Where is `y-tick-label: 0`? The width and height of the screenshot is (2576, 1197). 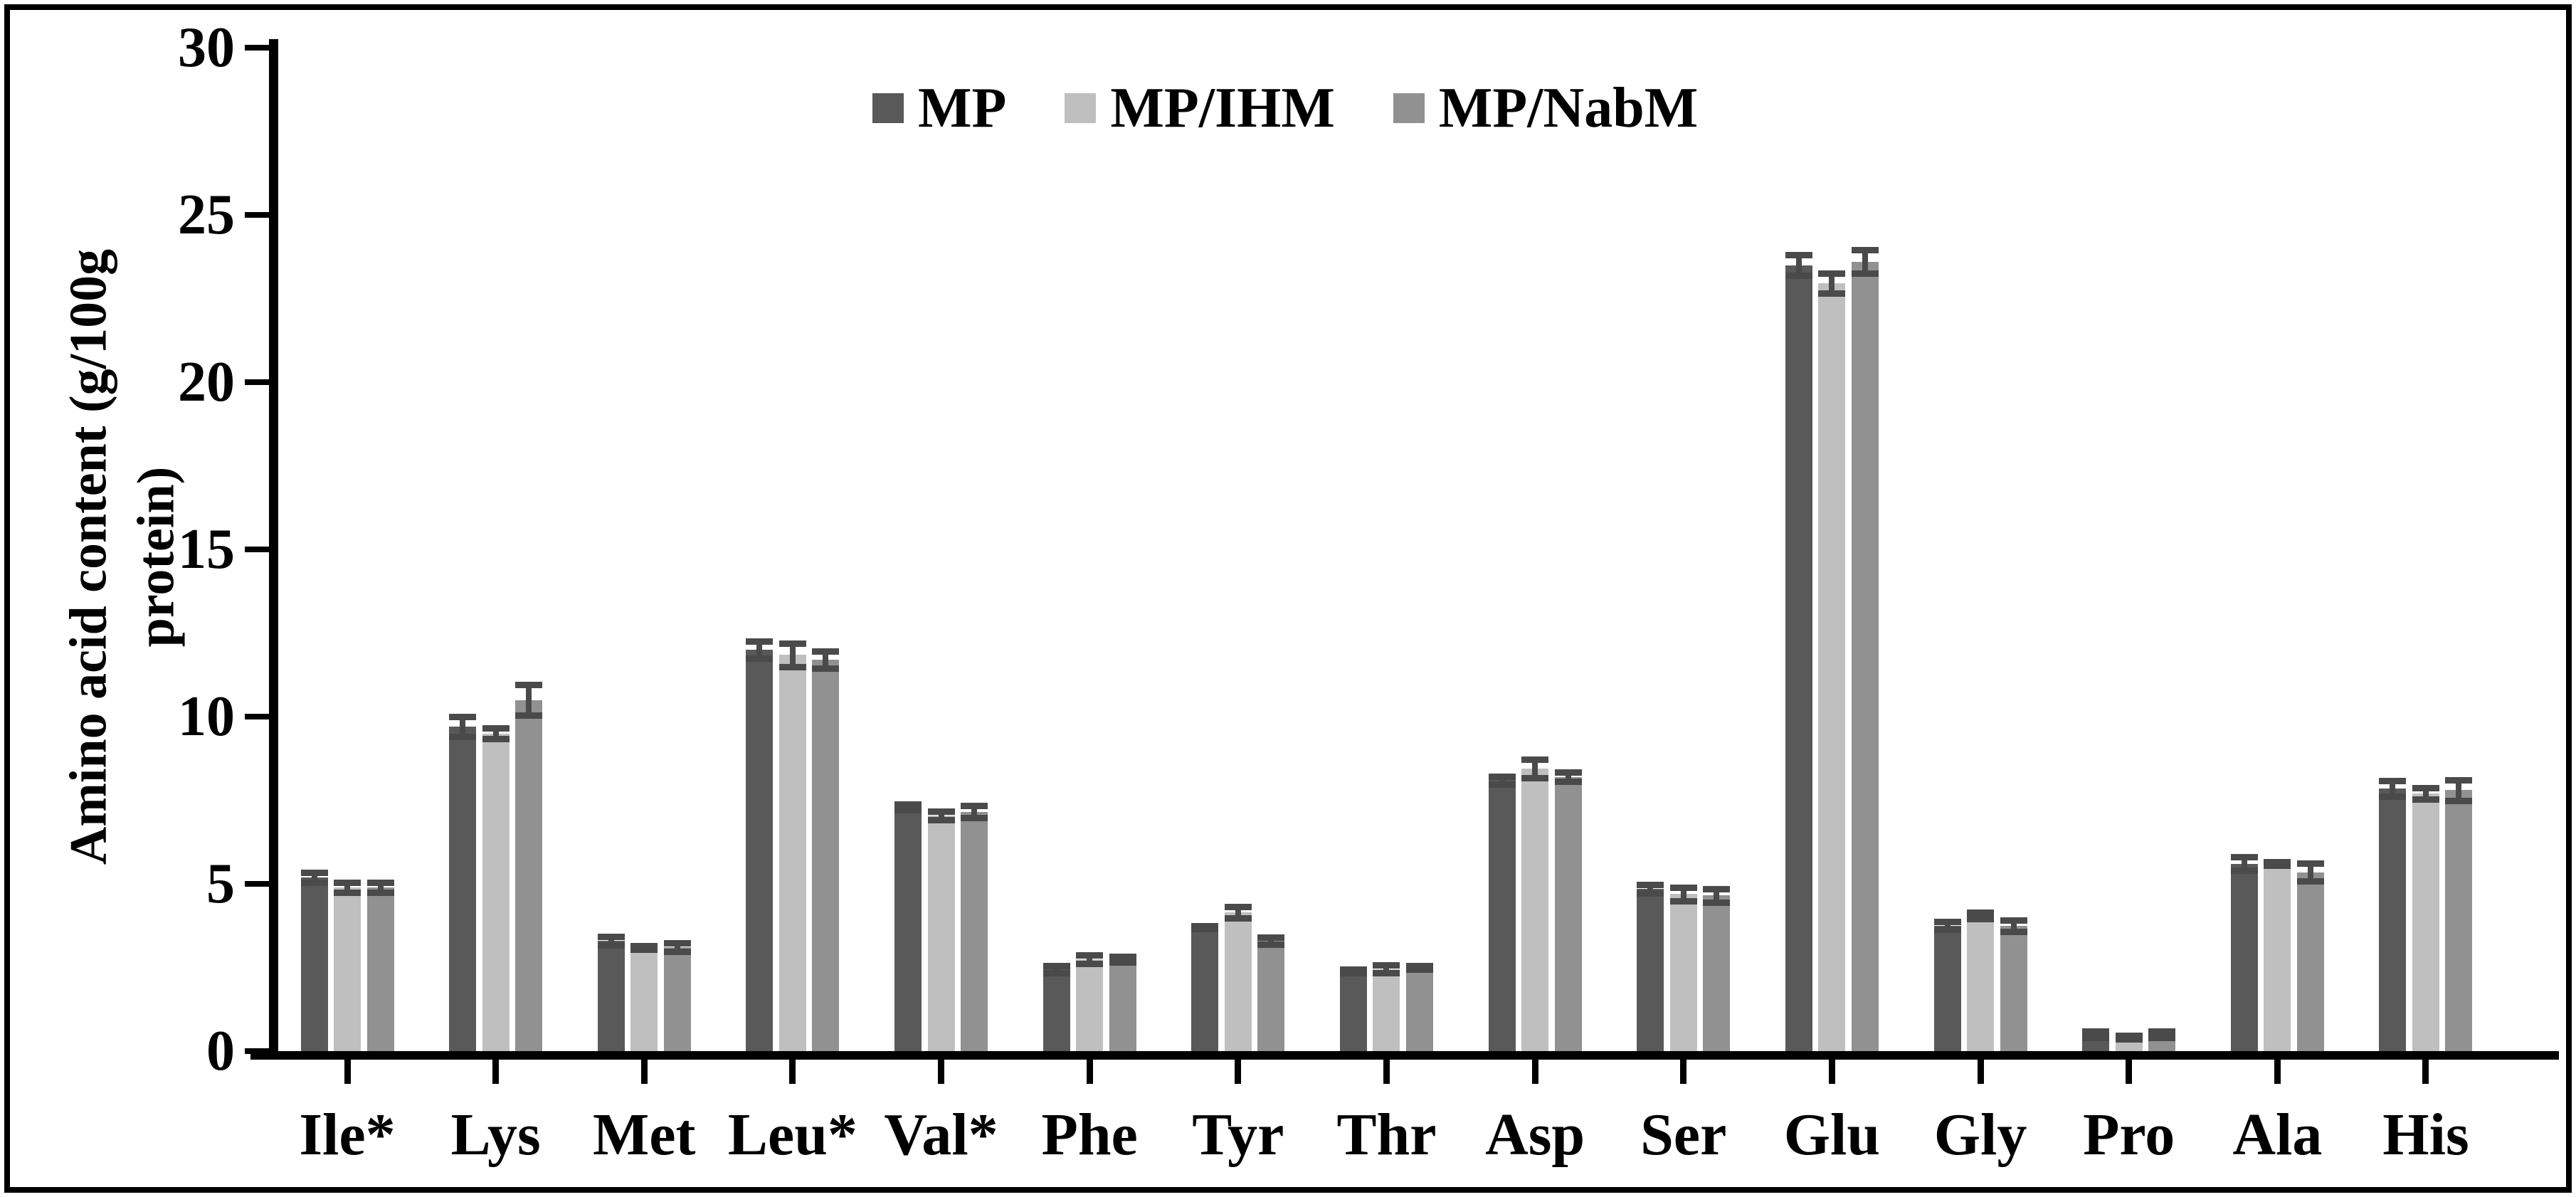 y-tick-label: 0 is located at coordinates (221, 1051).